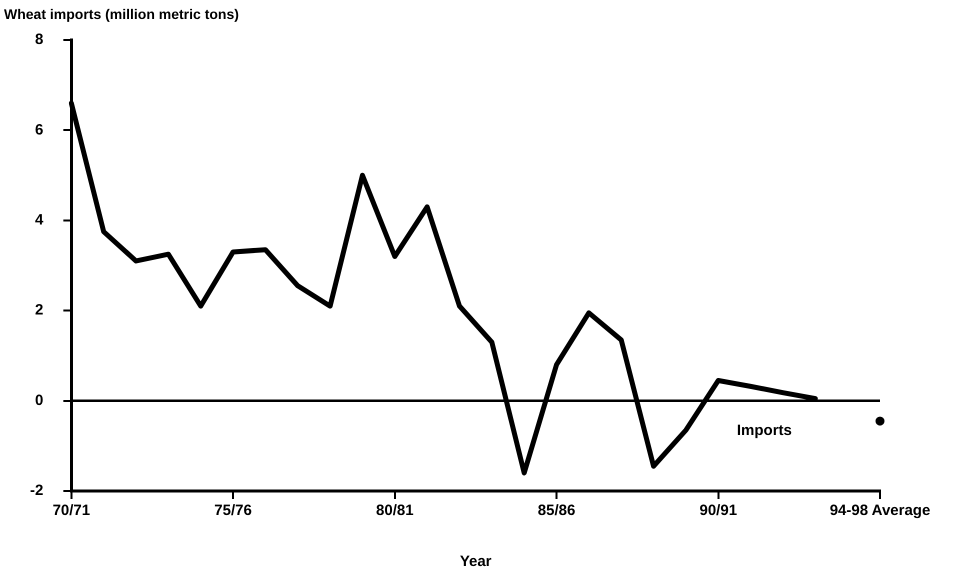 This screenshot has height=585, width=980. I want to click on annotation: Imports, so click(764, 430).